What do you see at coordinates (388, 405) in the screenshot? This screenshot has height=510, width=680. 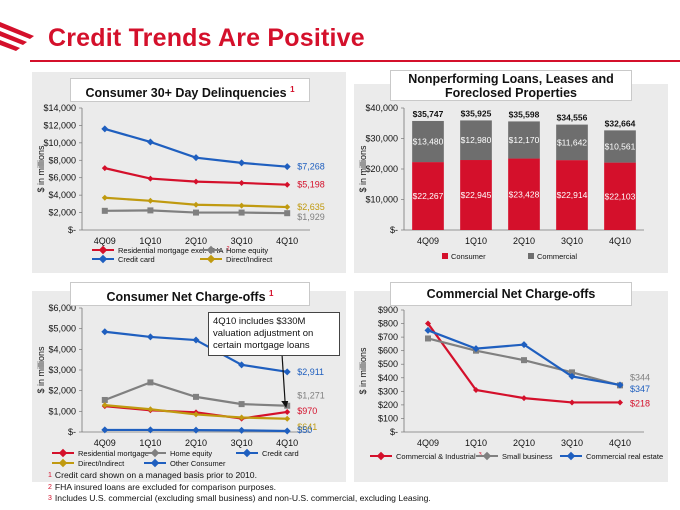 I see `comnco-ytick-label: $200` at bounding box center [388, 405].